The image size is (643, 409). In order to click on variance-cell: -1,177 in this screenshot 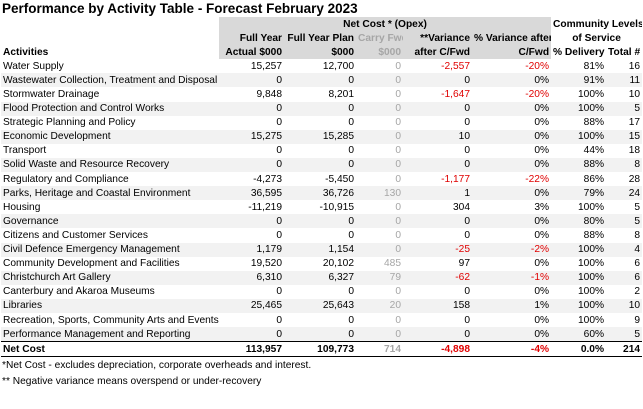, I will do `click(455, 179)`.